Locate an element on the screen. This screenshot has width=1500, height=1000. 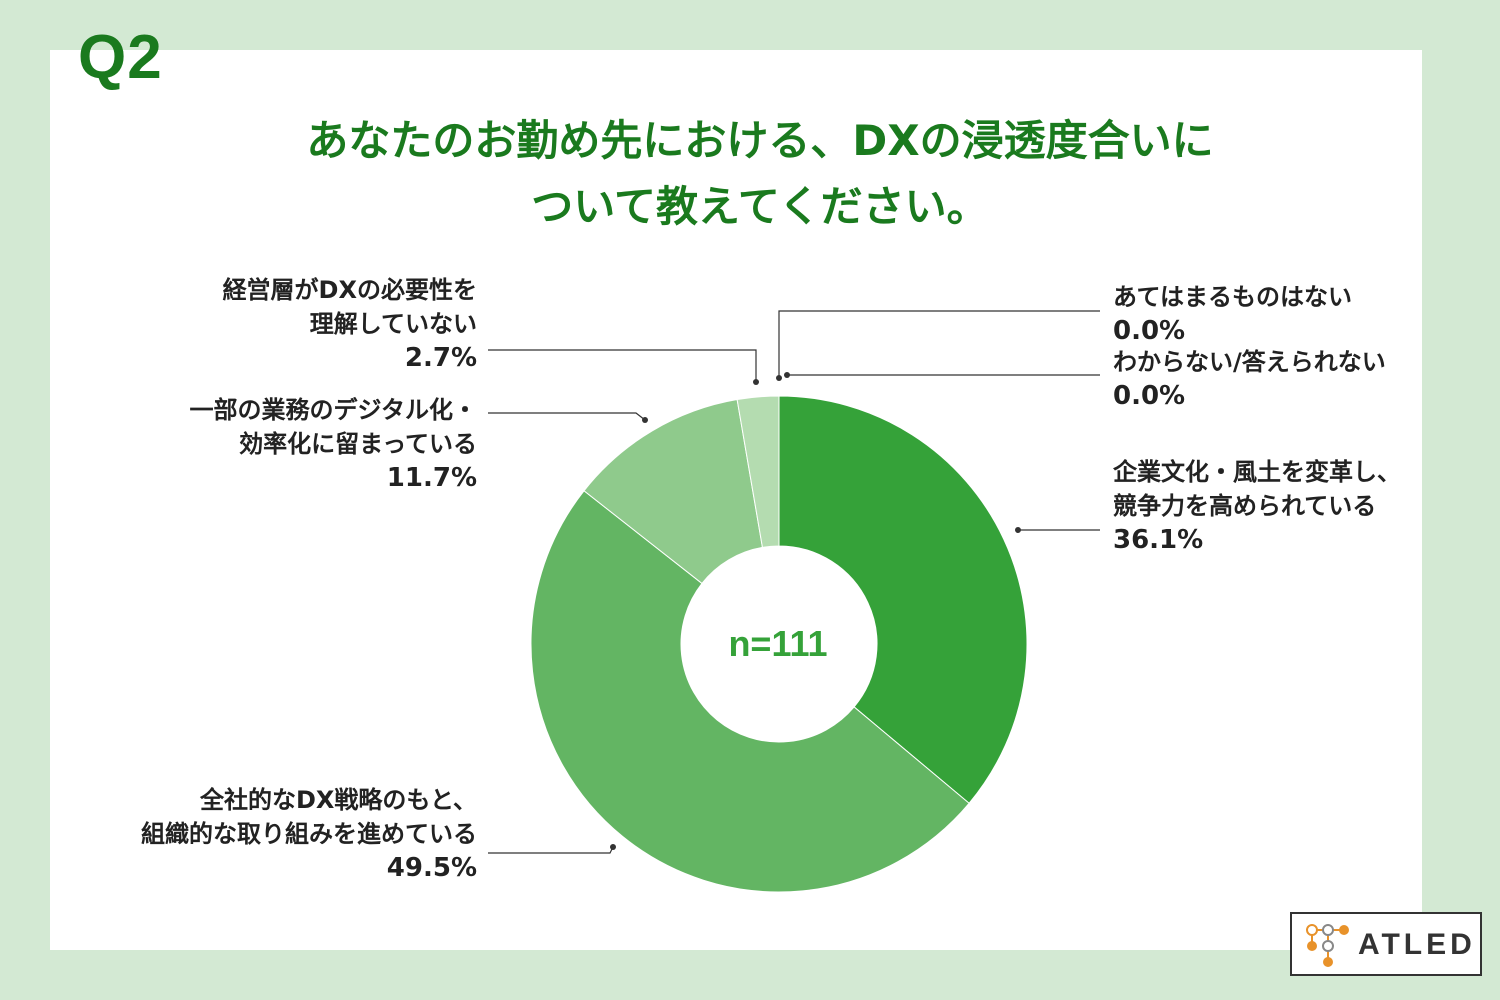
label-partial-value: 11.7% is located at coordinates (431, 478).